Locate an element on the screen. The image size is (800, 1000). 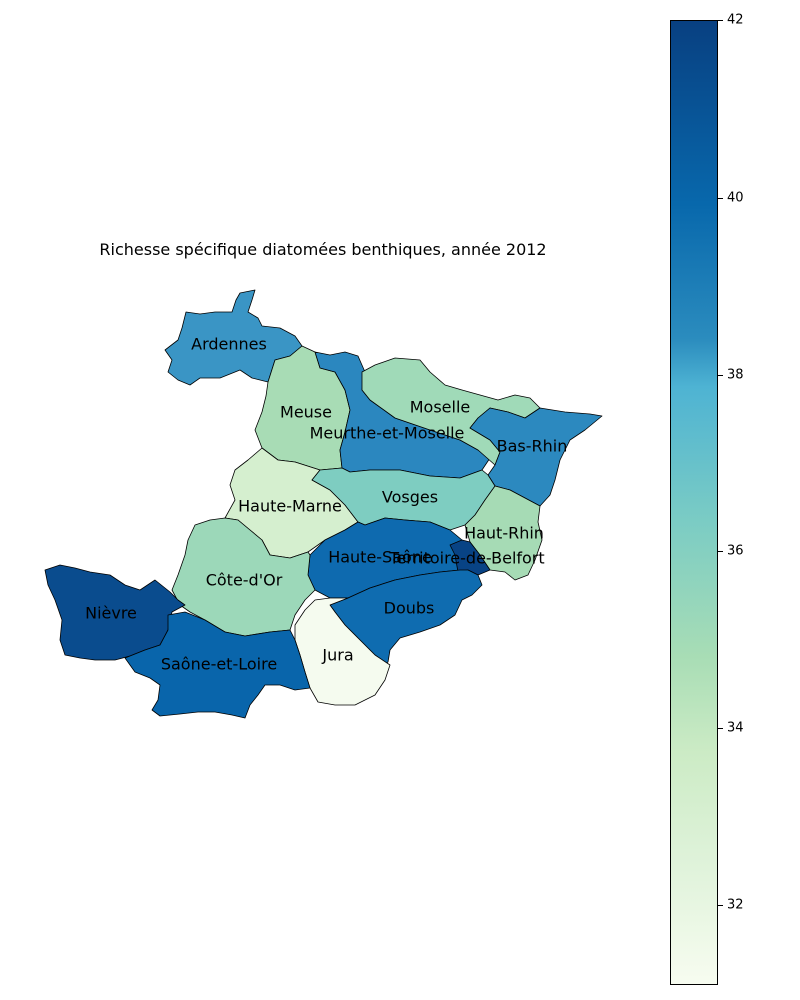
colorbar-tick-label: 32 is located at coordinates (735, 905).